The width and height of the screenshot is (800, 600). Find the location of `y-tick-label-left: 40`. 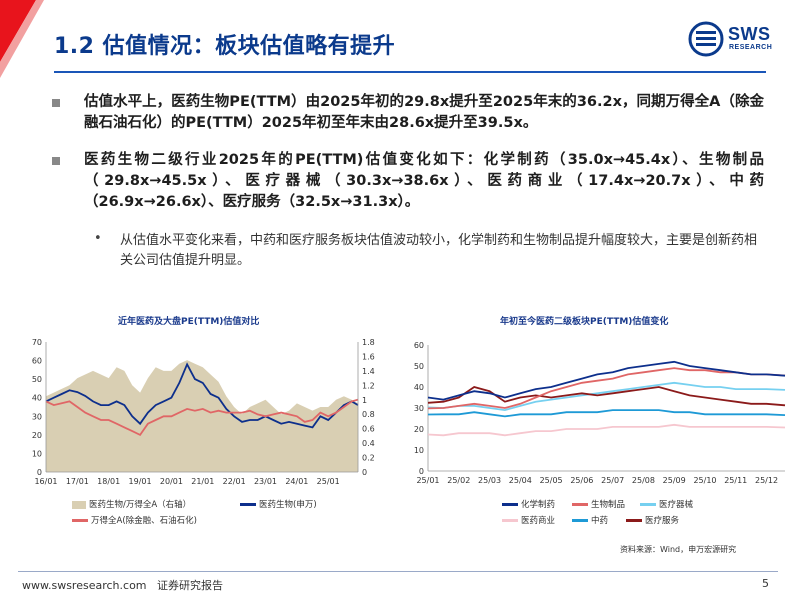

y-tick-label-left: 40 is located at coordinates (37, 398).